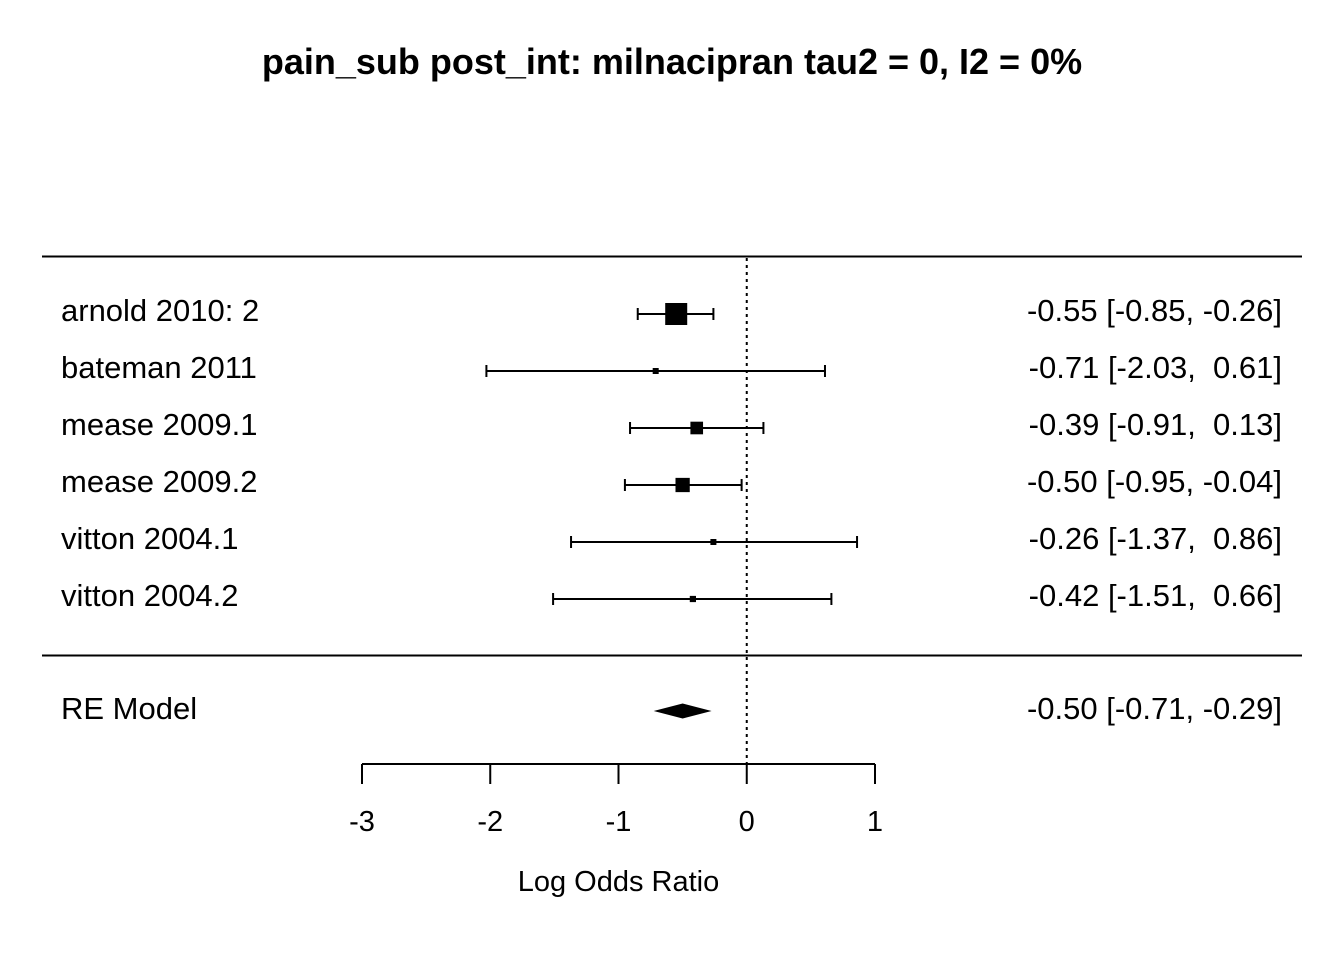 The width and height of the screenshot is (1344, 960). What do you see at coordinates (490, 822) in the screenshot?
I see `x-tick-label: -2` at bounding box center [490, 822].